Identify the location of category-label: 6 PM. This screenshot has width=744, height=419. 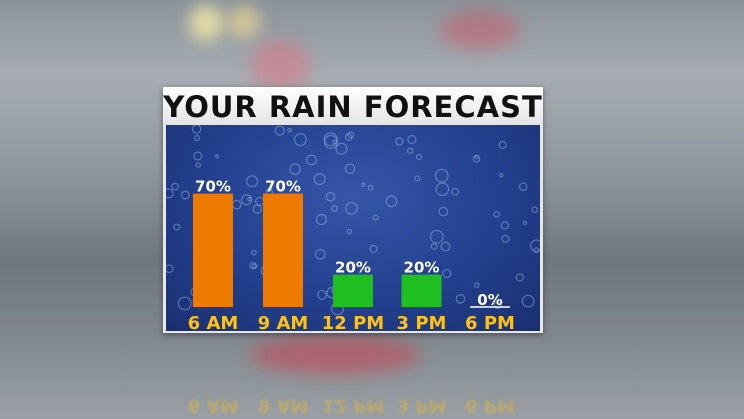
(490, 322).